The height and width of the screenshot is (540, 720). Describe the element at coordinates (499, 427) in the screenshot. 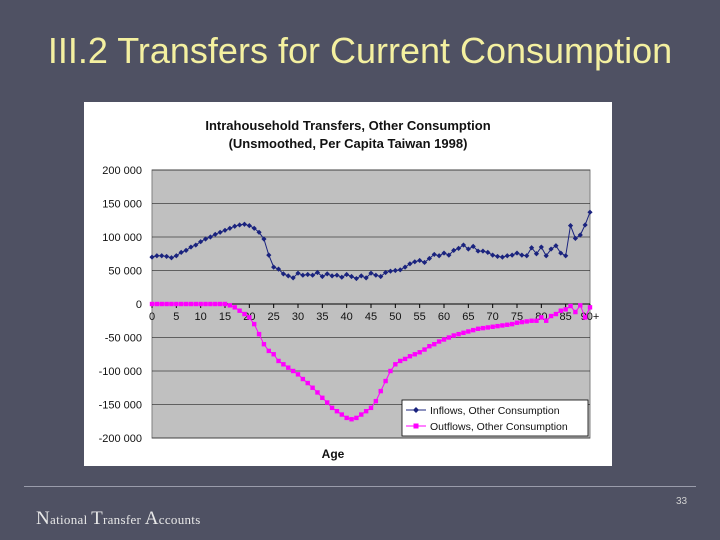

I see `legend-label-outflows: Outflows, Other Consumption` at that location.